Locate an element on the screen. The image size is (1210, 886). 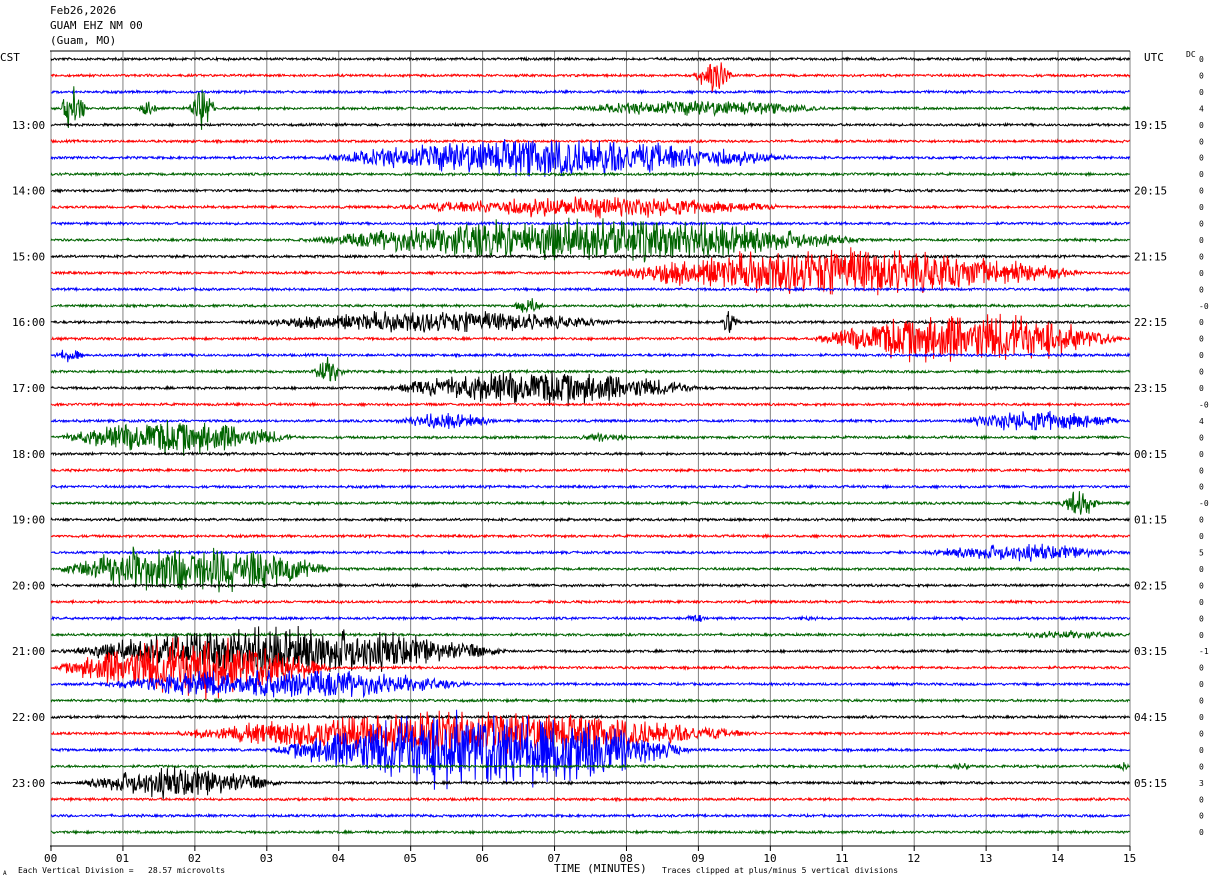
dc-offset-value: -1 is located at coordinates (1204, 651).